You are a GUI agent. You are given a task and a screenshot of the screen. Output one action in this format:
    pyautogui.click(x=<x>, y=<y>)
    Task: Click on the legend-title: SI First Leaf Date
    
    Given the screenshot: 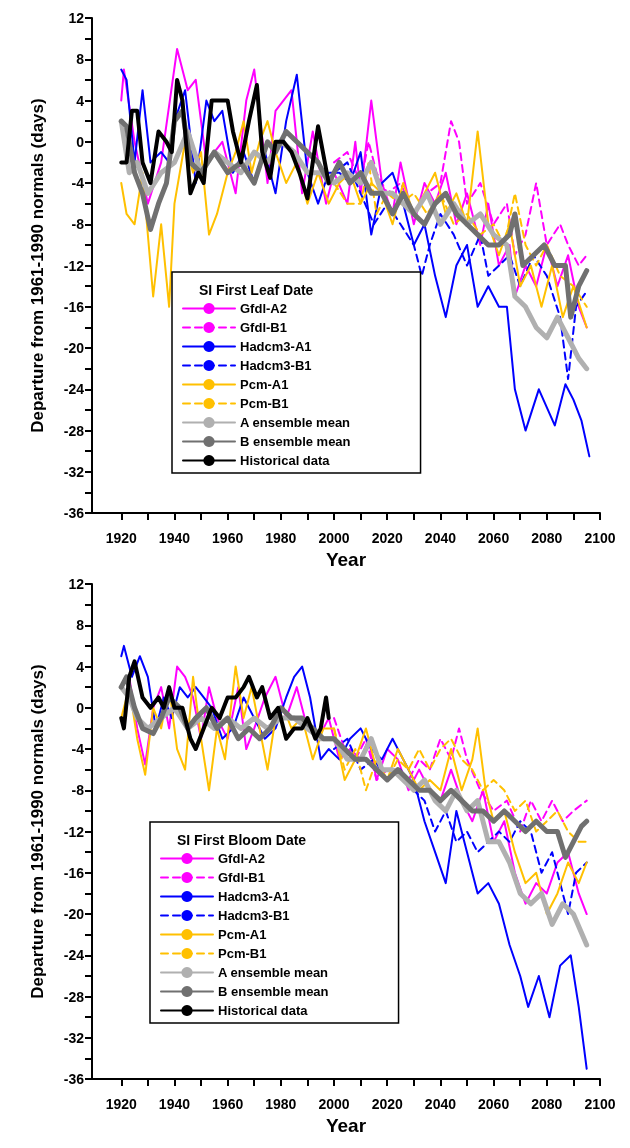 What is the action you would take?
    pyautogui.click(x=256, y=290)
    